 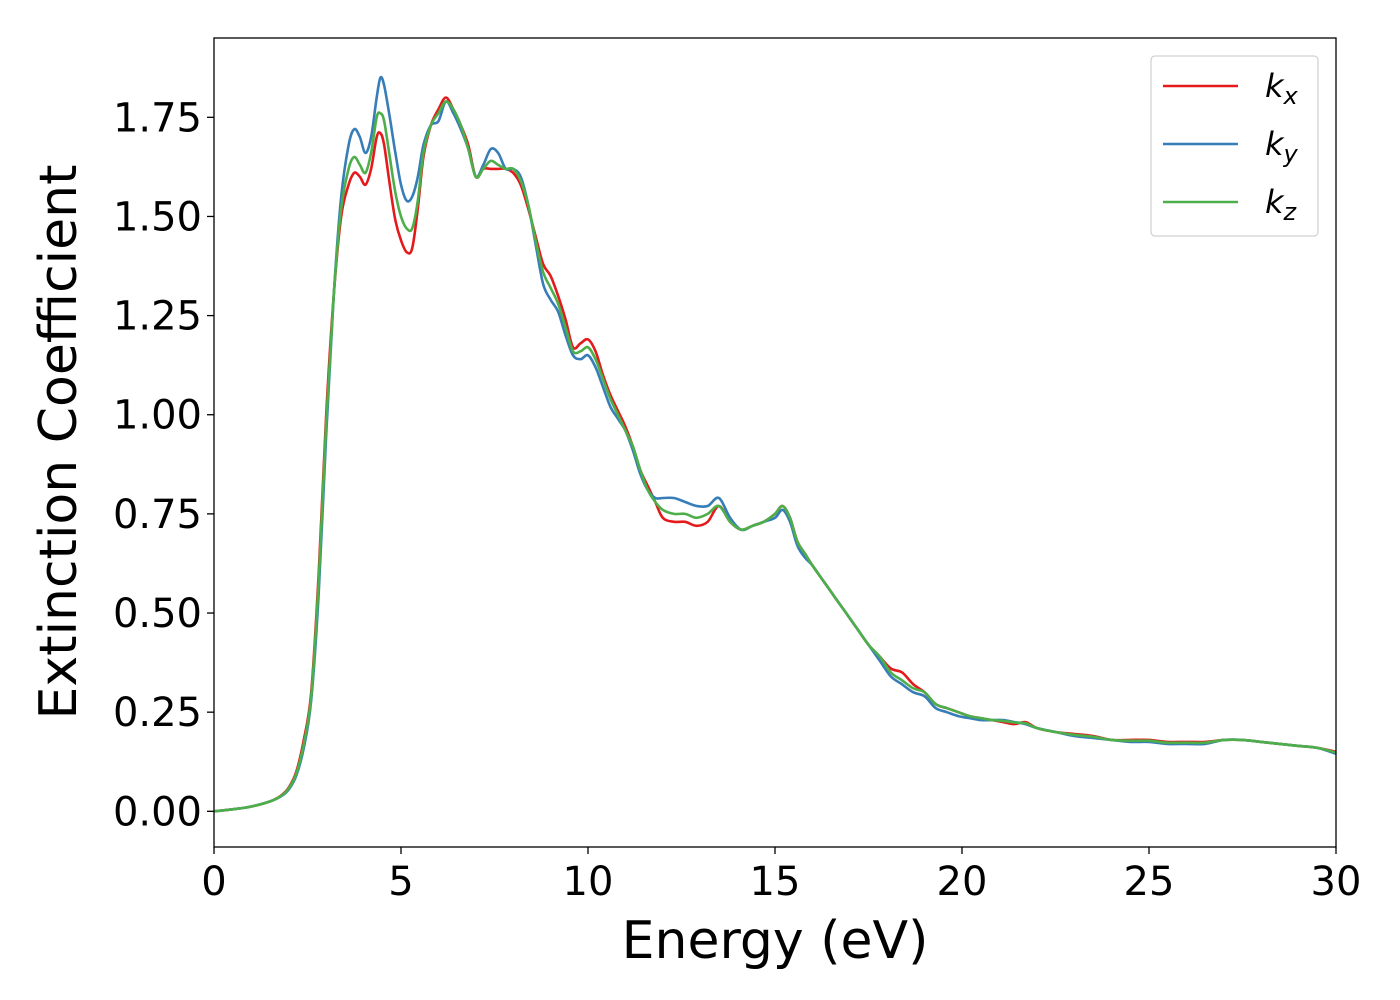 What do you see at coordinates (1149, 882) in the screenshot?
I see `x-tick-label: 25` at bounding box center [1149, 882].